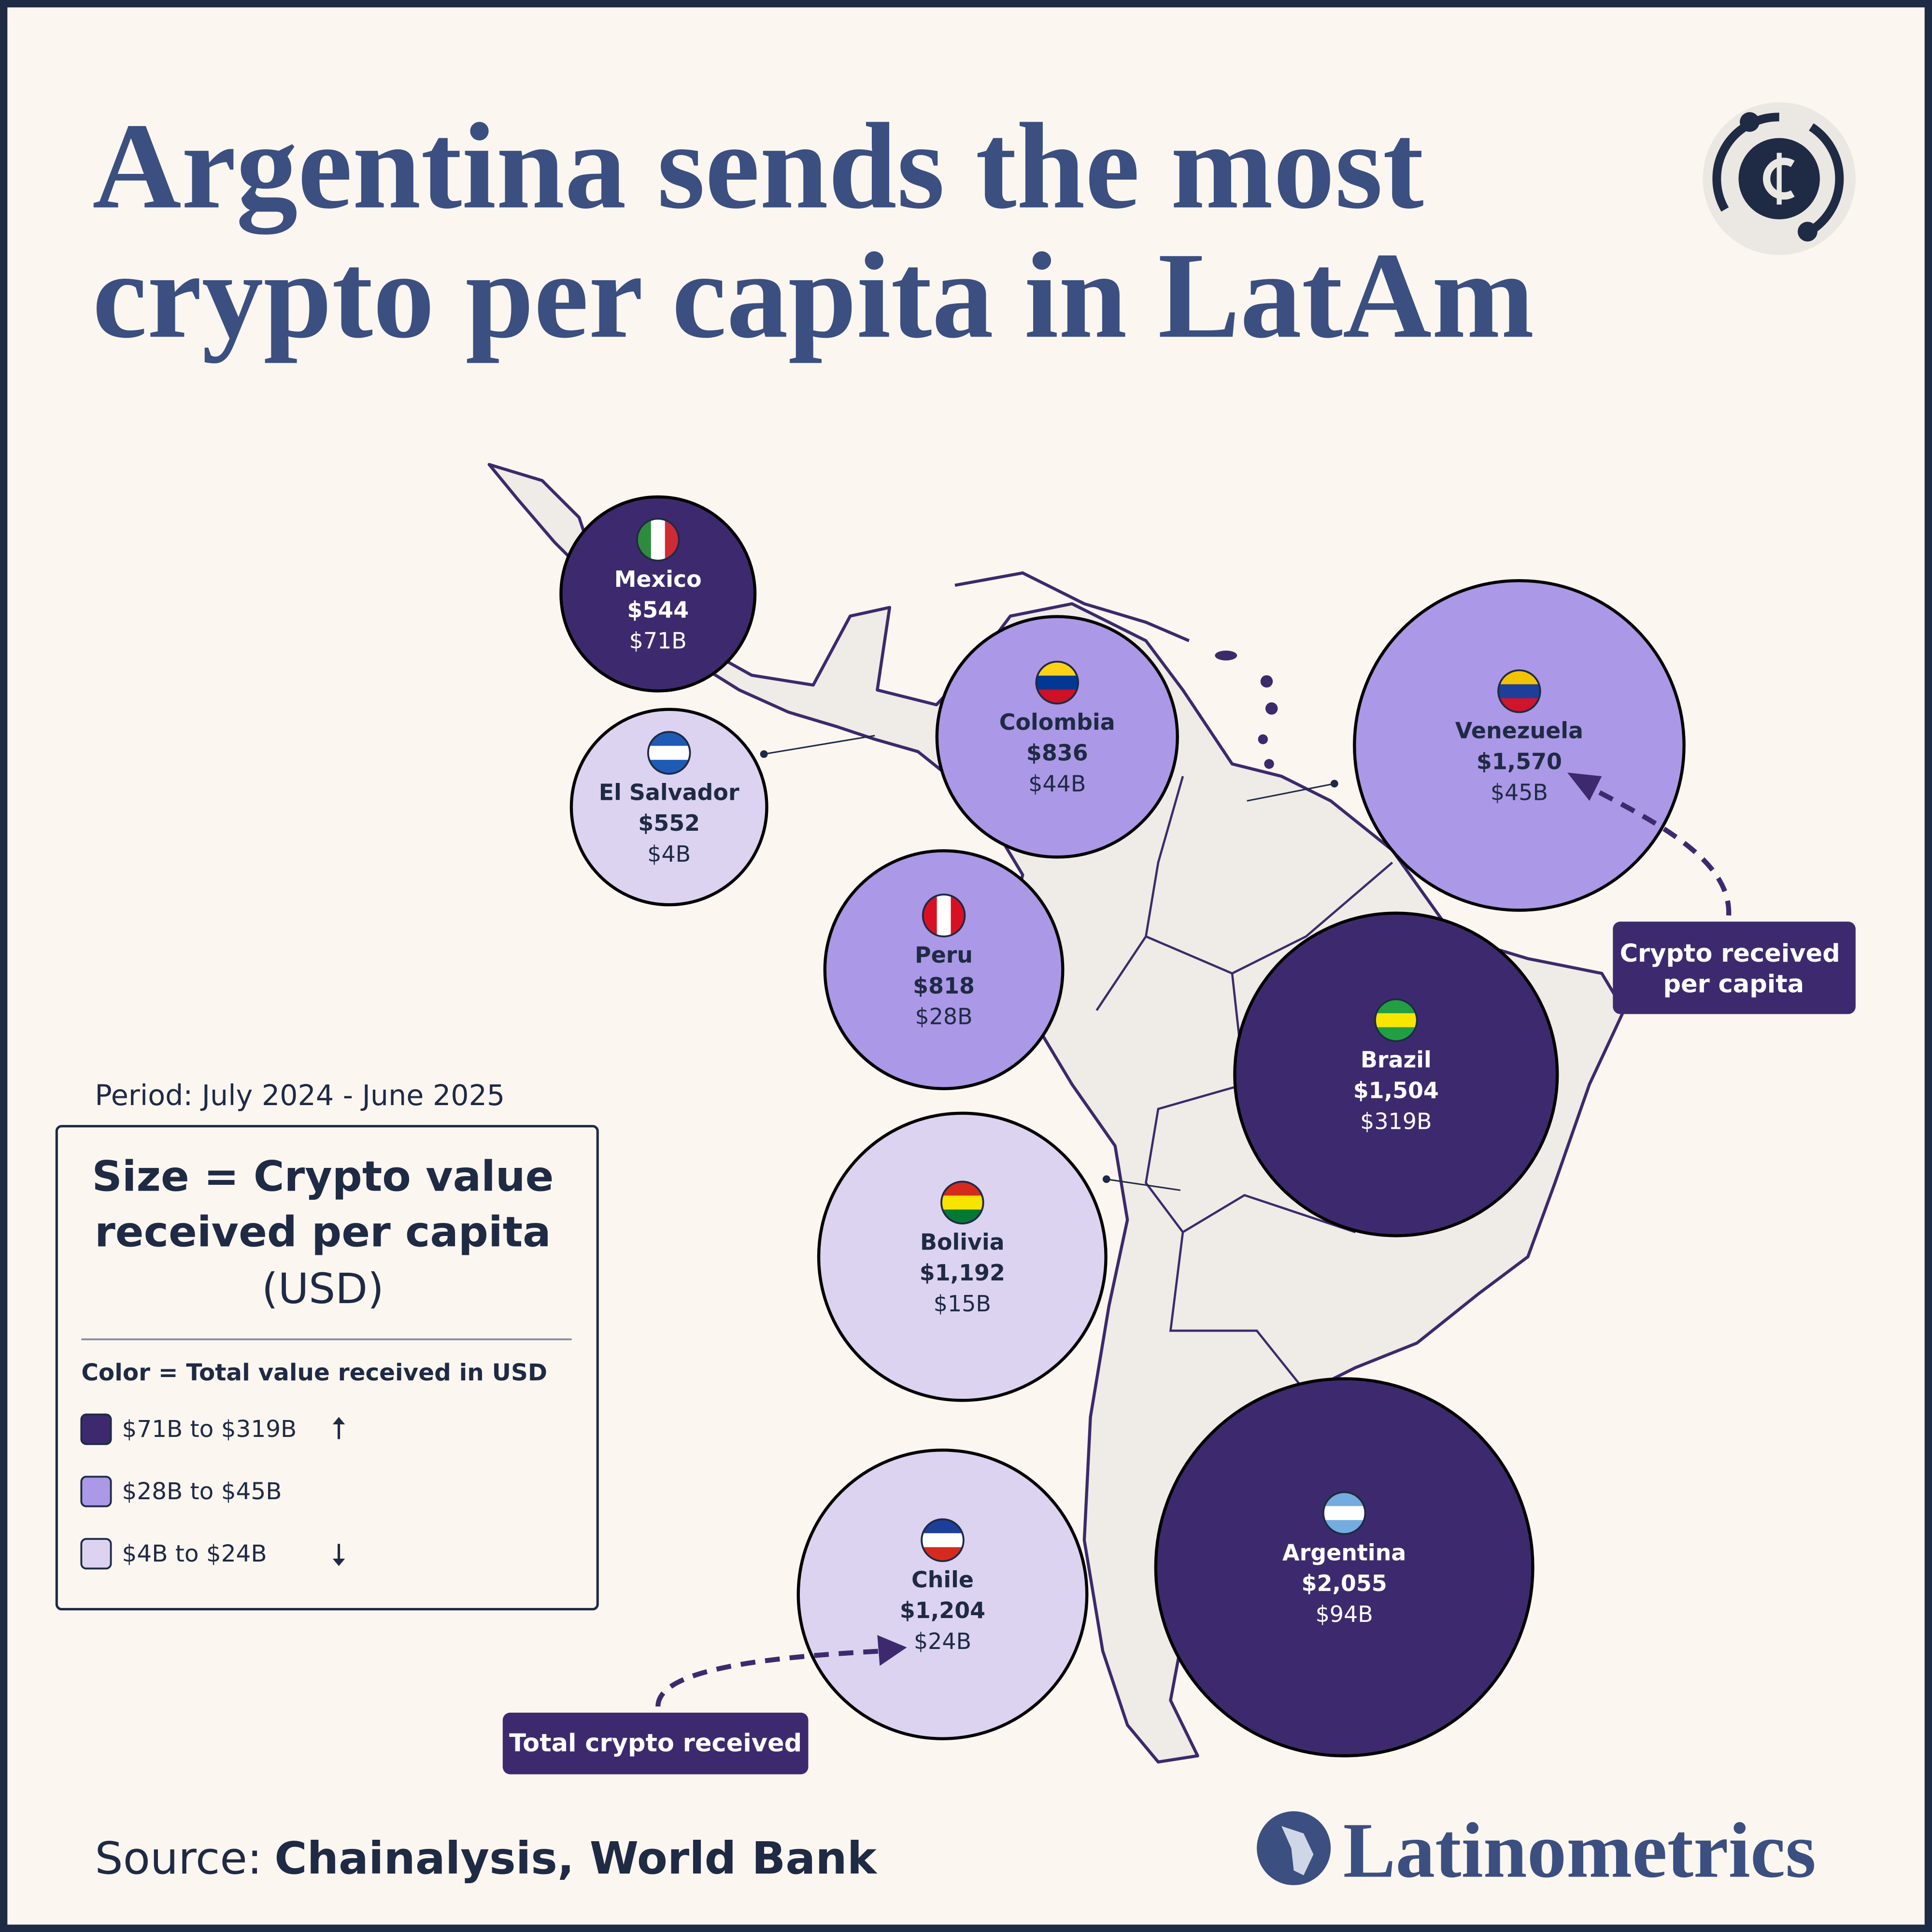 The image size is (1932, 1932). What do you see at coordinates (944, 1017) in the screenshot?
I see `total-label: $28B` at bounding box center [944, 1017].